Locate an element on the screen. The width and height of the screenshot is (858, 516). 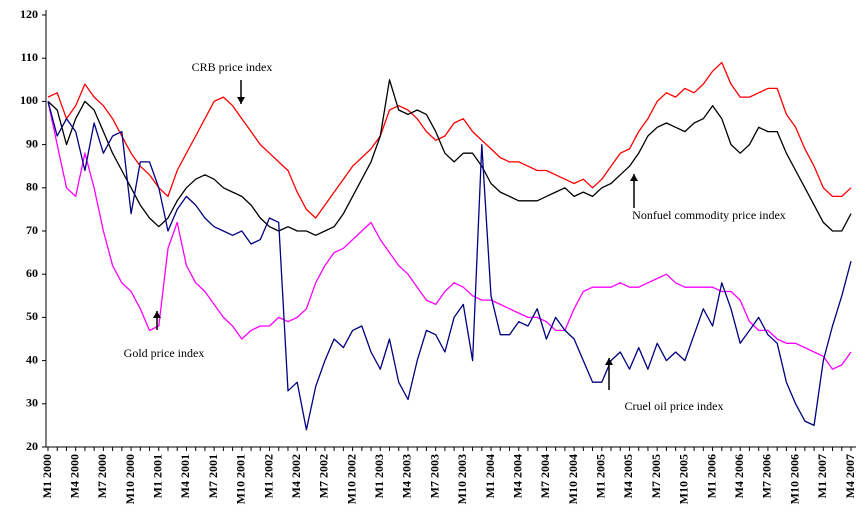
x-tick-label: M10 2003 is located at coordinates (462, 479).